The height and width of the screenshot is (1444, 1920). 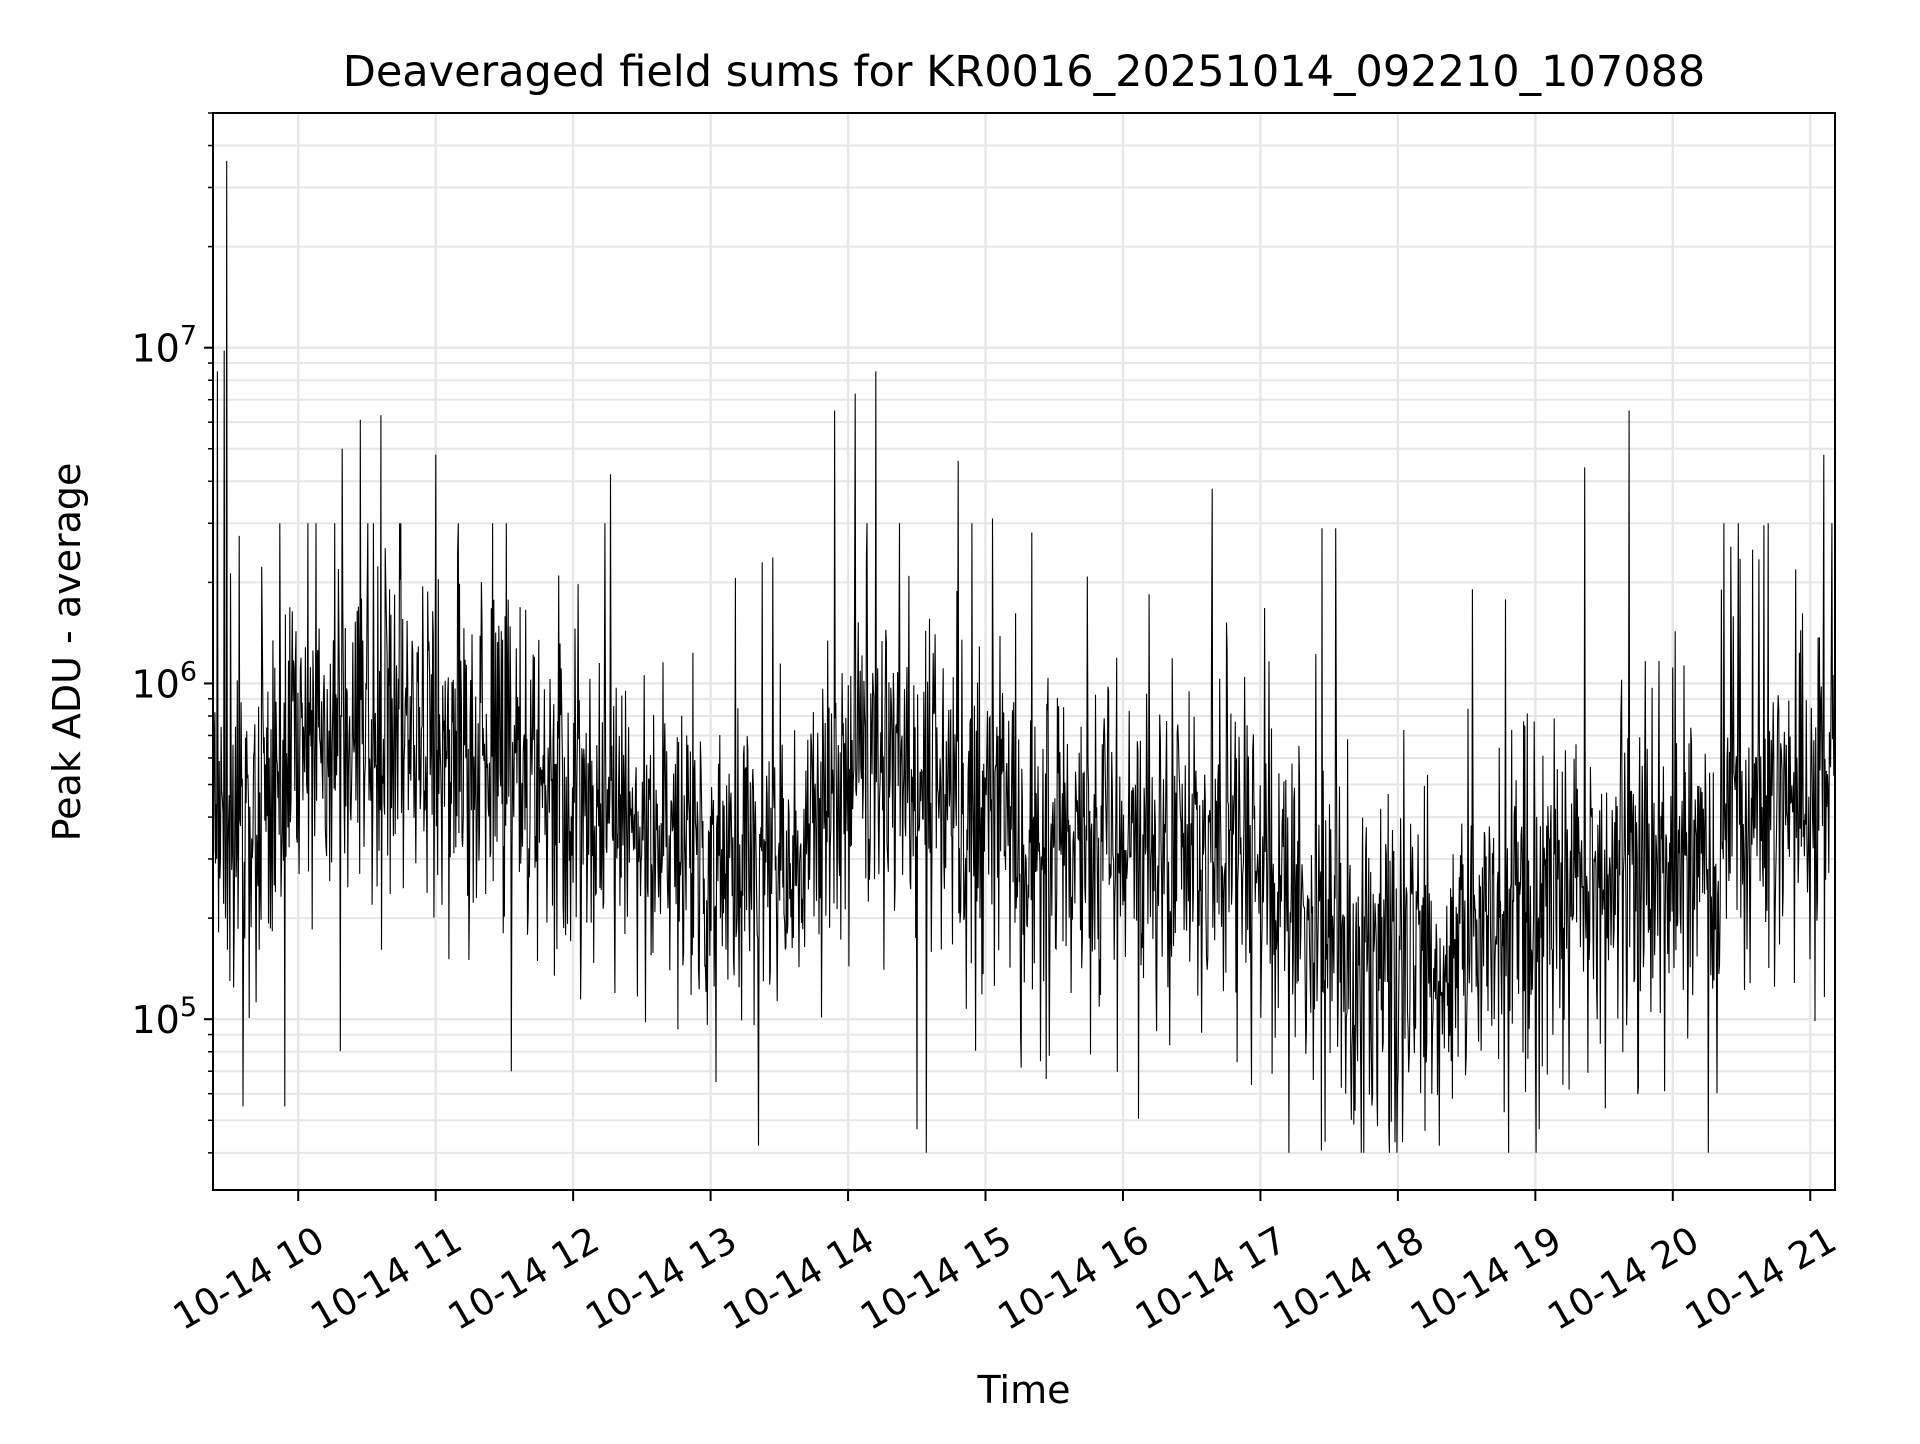 I want to click on x-axis-label: Time, so click(x=1024, y=1390).